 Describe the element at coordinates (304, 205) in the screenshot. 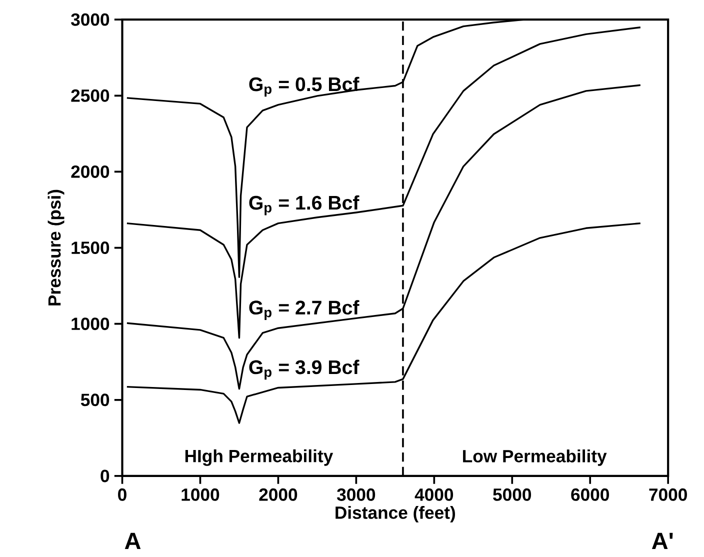

I see `series-label: G$_{p}$ = 1.6 Bcf` at that location.